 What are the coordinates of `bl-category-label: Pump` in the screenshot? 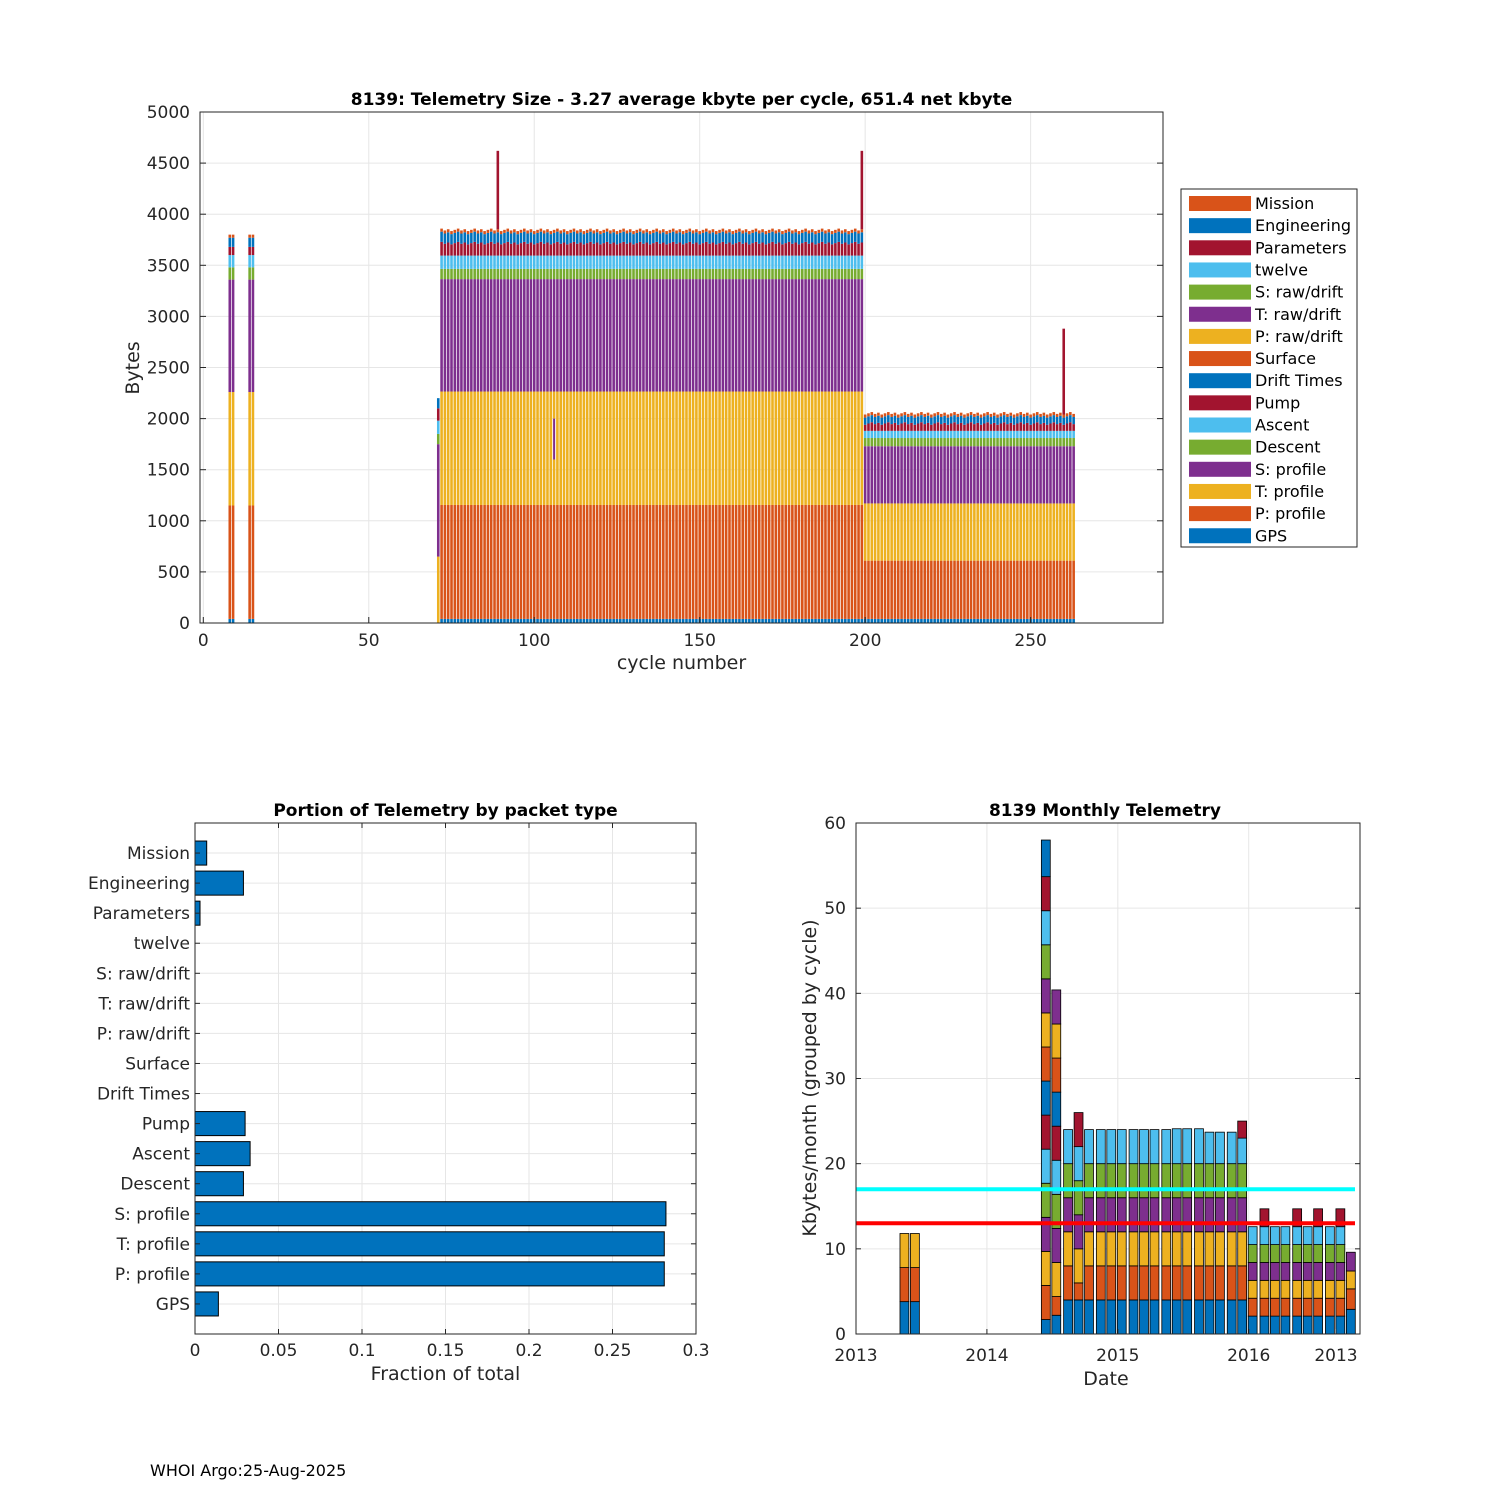 It's located at (166, 1125).